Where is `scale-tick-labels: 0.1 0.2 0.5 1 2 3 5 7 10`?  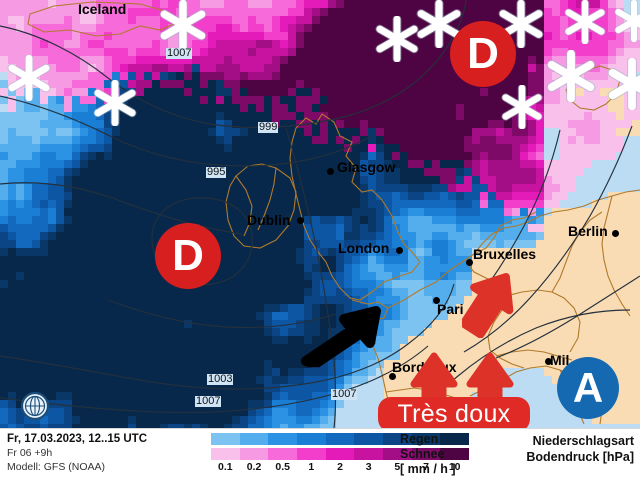 scale-tick-labels: 0.1 0.2 0.5 1 2 3 5 7 10 is located at coordinates (340, 468).